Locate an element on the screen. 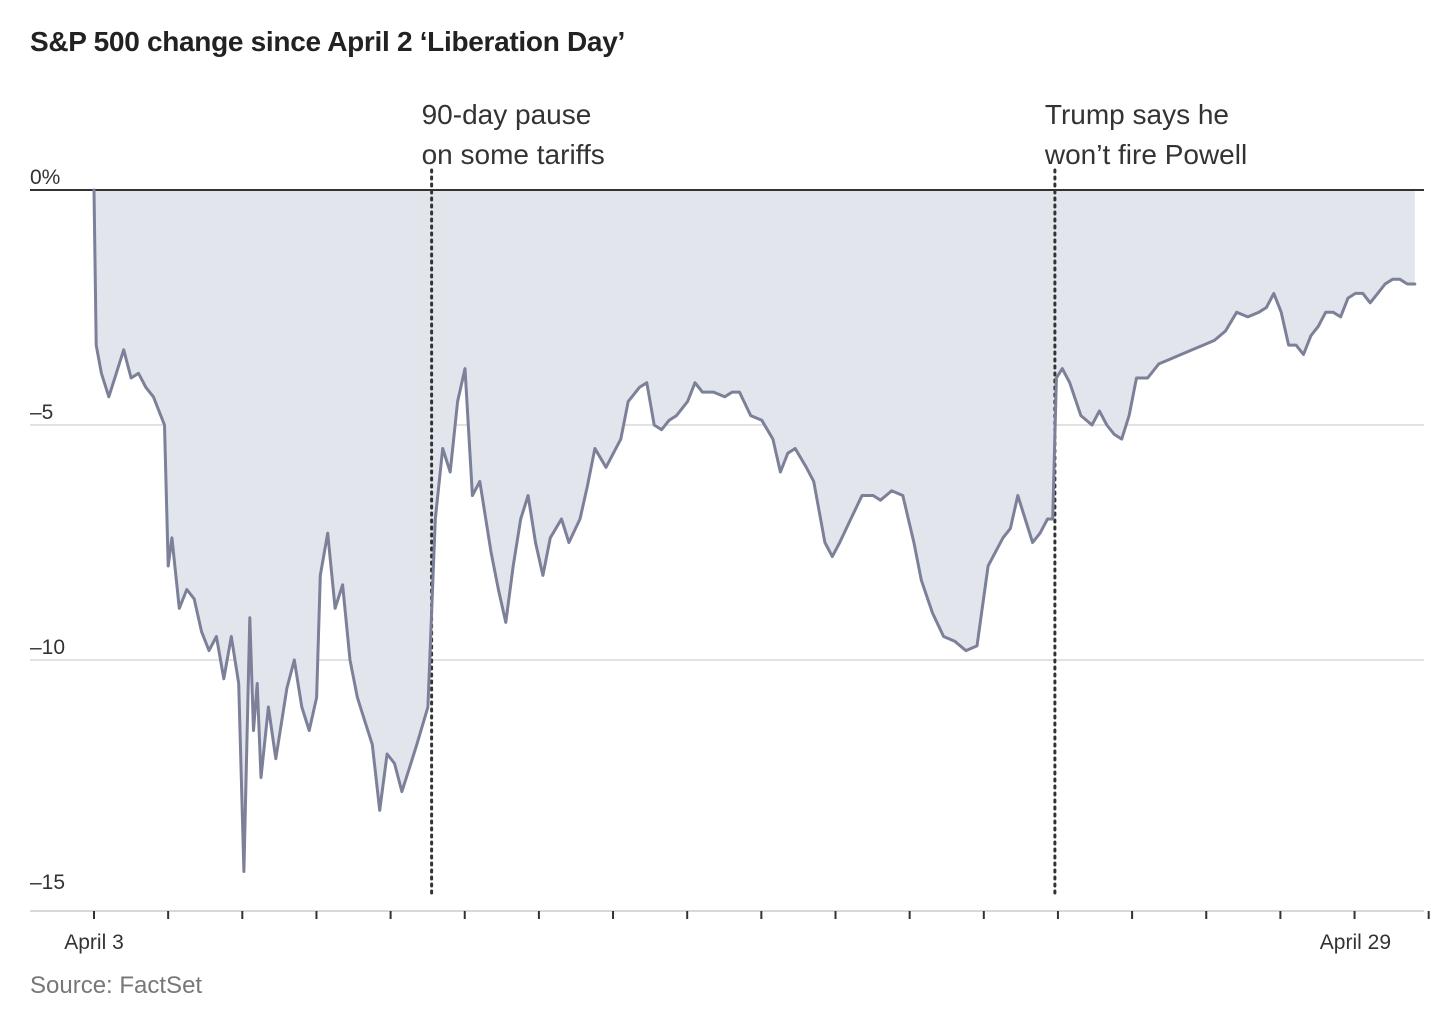  y-axis-labels: 0% –5 –10 –15 is located at coordinates (47, 530).